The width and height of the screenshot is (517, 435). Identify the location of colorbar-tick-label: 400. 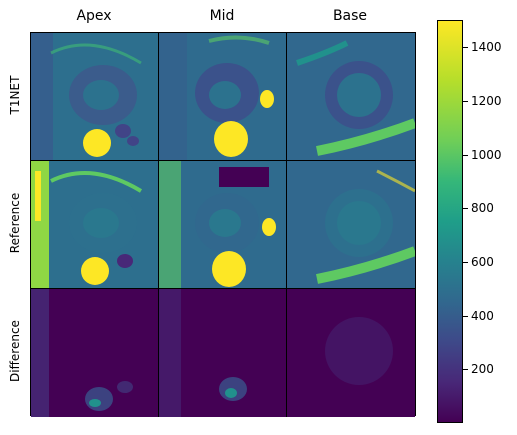
(482, 316).